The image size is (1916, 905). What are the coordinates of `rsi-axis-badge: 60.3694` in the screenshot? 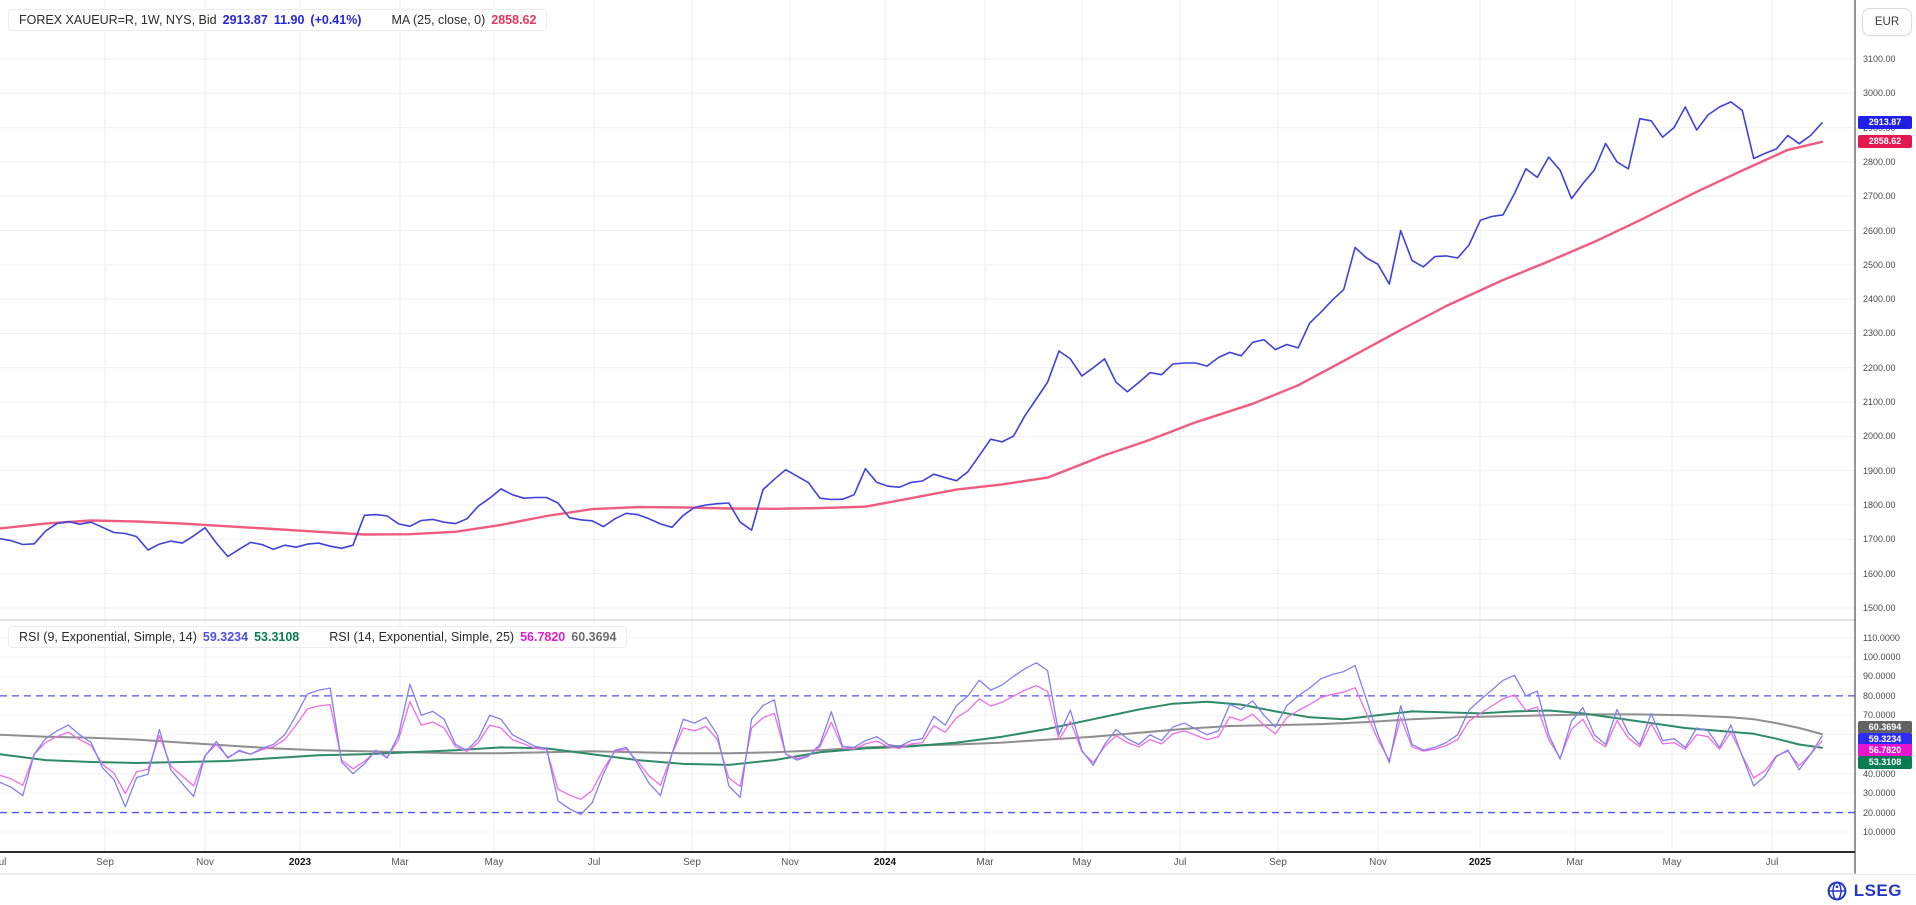 It's located at (1885, 727).